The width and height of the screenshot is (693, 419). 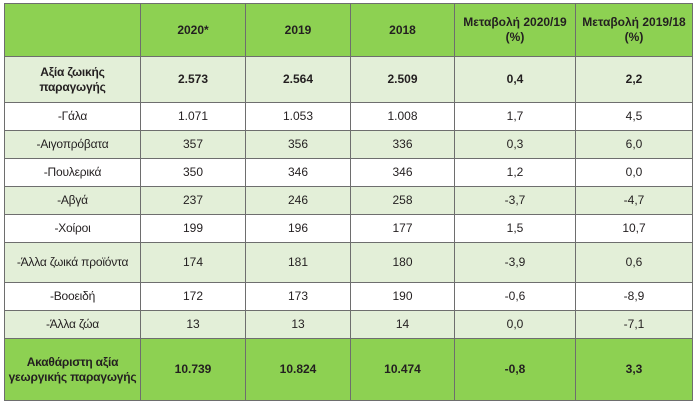 What do you see at coordinates (193, 228) in the screenshot?
I see `cell-2020: 199` at bounding box center [193, 228].